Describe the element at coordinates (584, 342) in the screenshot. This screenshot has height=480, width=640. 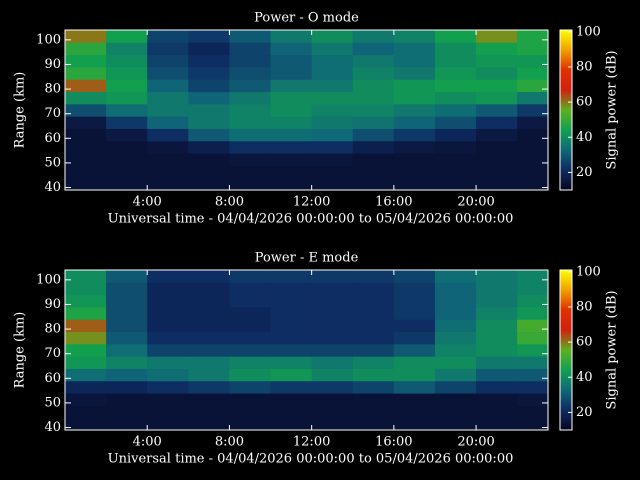
I see `colorbar-tick-label: 60` at that location.